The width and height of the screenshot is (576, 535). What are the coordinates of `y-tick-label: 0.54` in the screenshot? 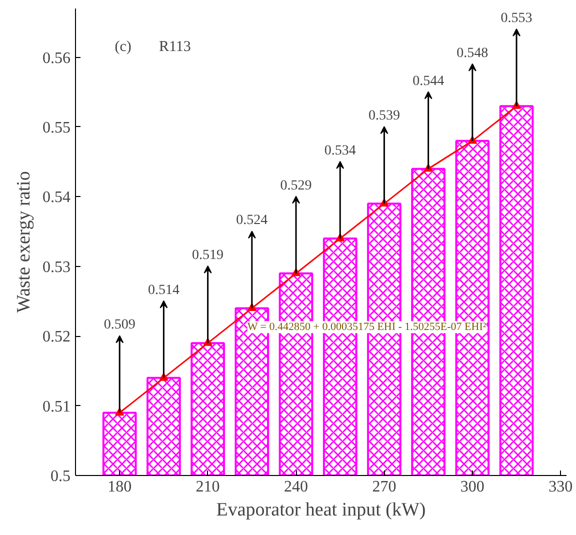 It's located at (56, 197).